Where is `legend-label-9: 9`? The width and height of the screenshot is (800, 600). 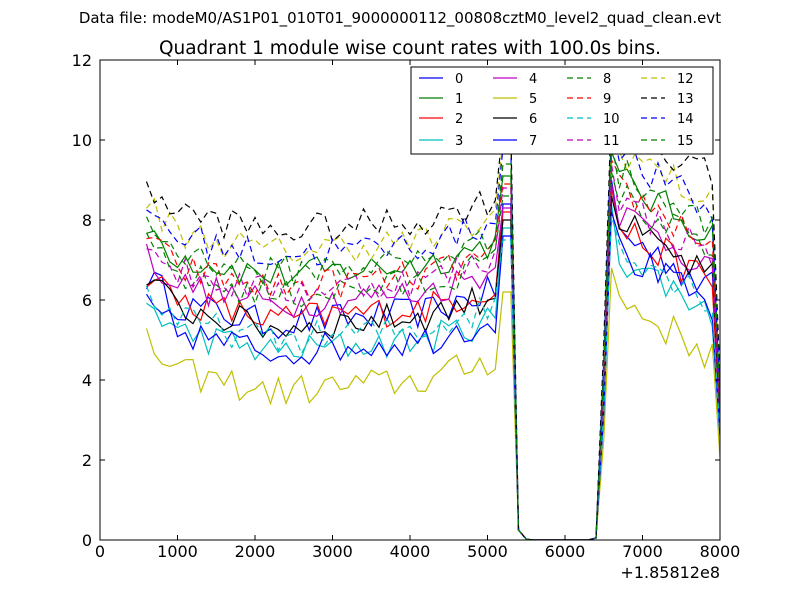
legend-label-9: 9 is located at coordinates (607, 99).